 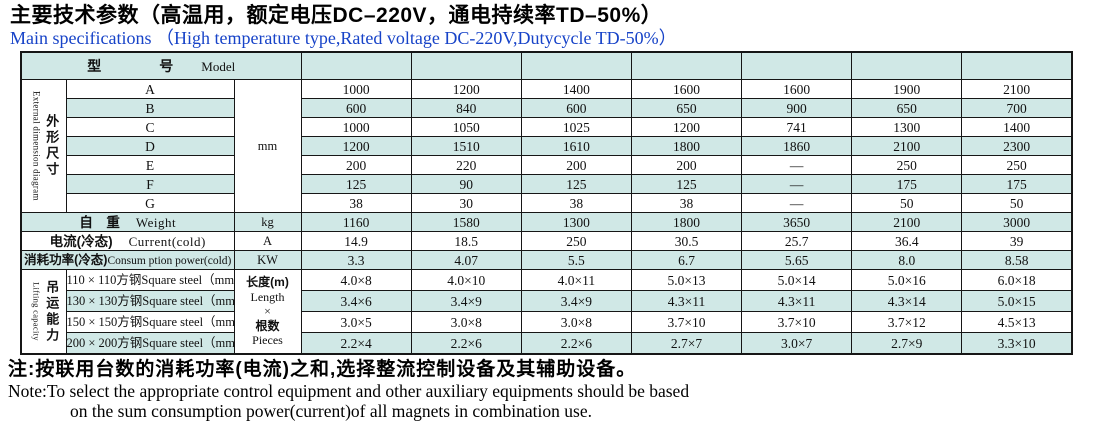 What do you see at coordinates (686, 260) in the screenshot?
I see `table-cell: 6.7` at bounding box center [686, 260].